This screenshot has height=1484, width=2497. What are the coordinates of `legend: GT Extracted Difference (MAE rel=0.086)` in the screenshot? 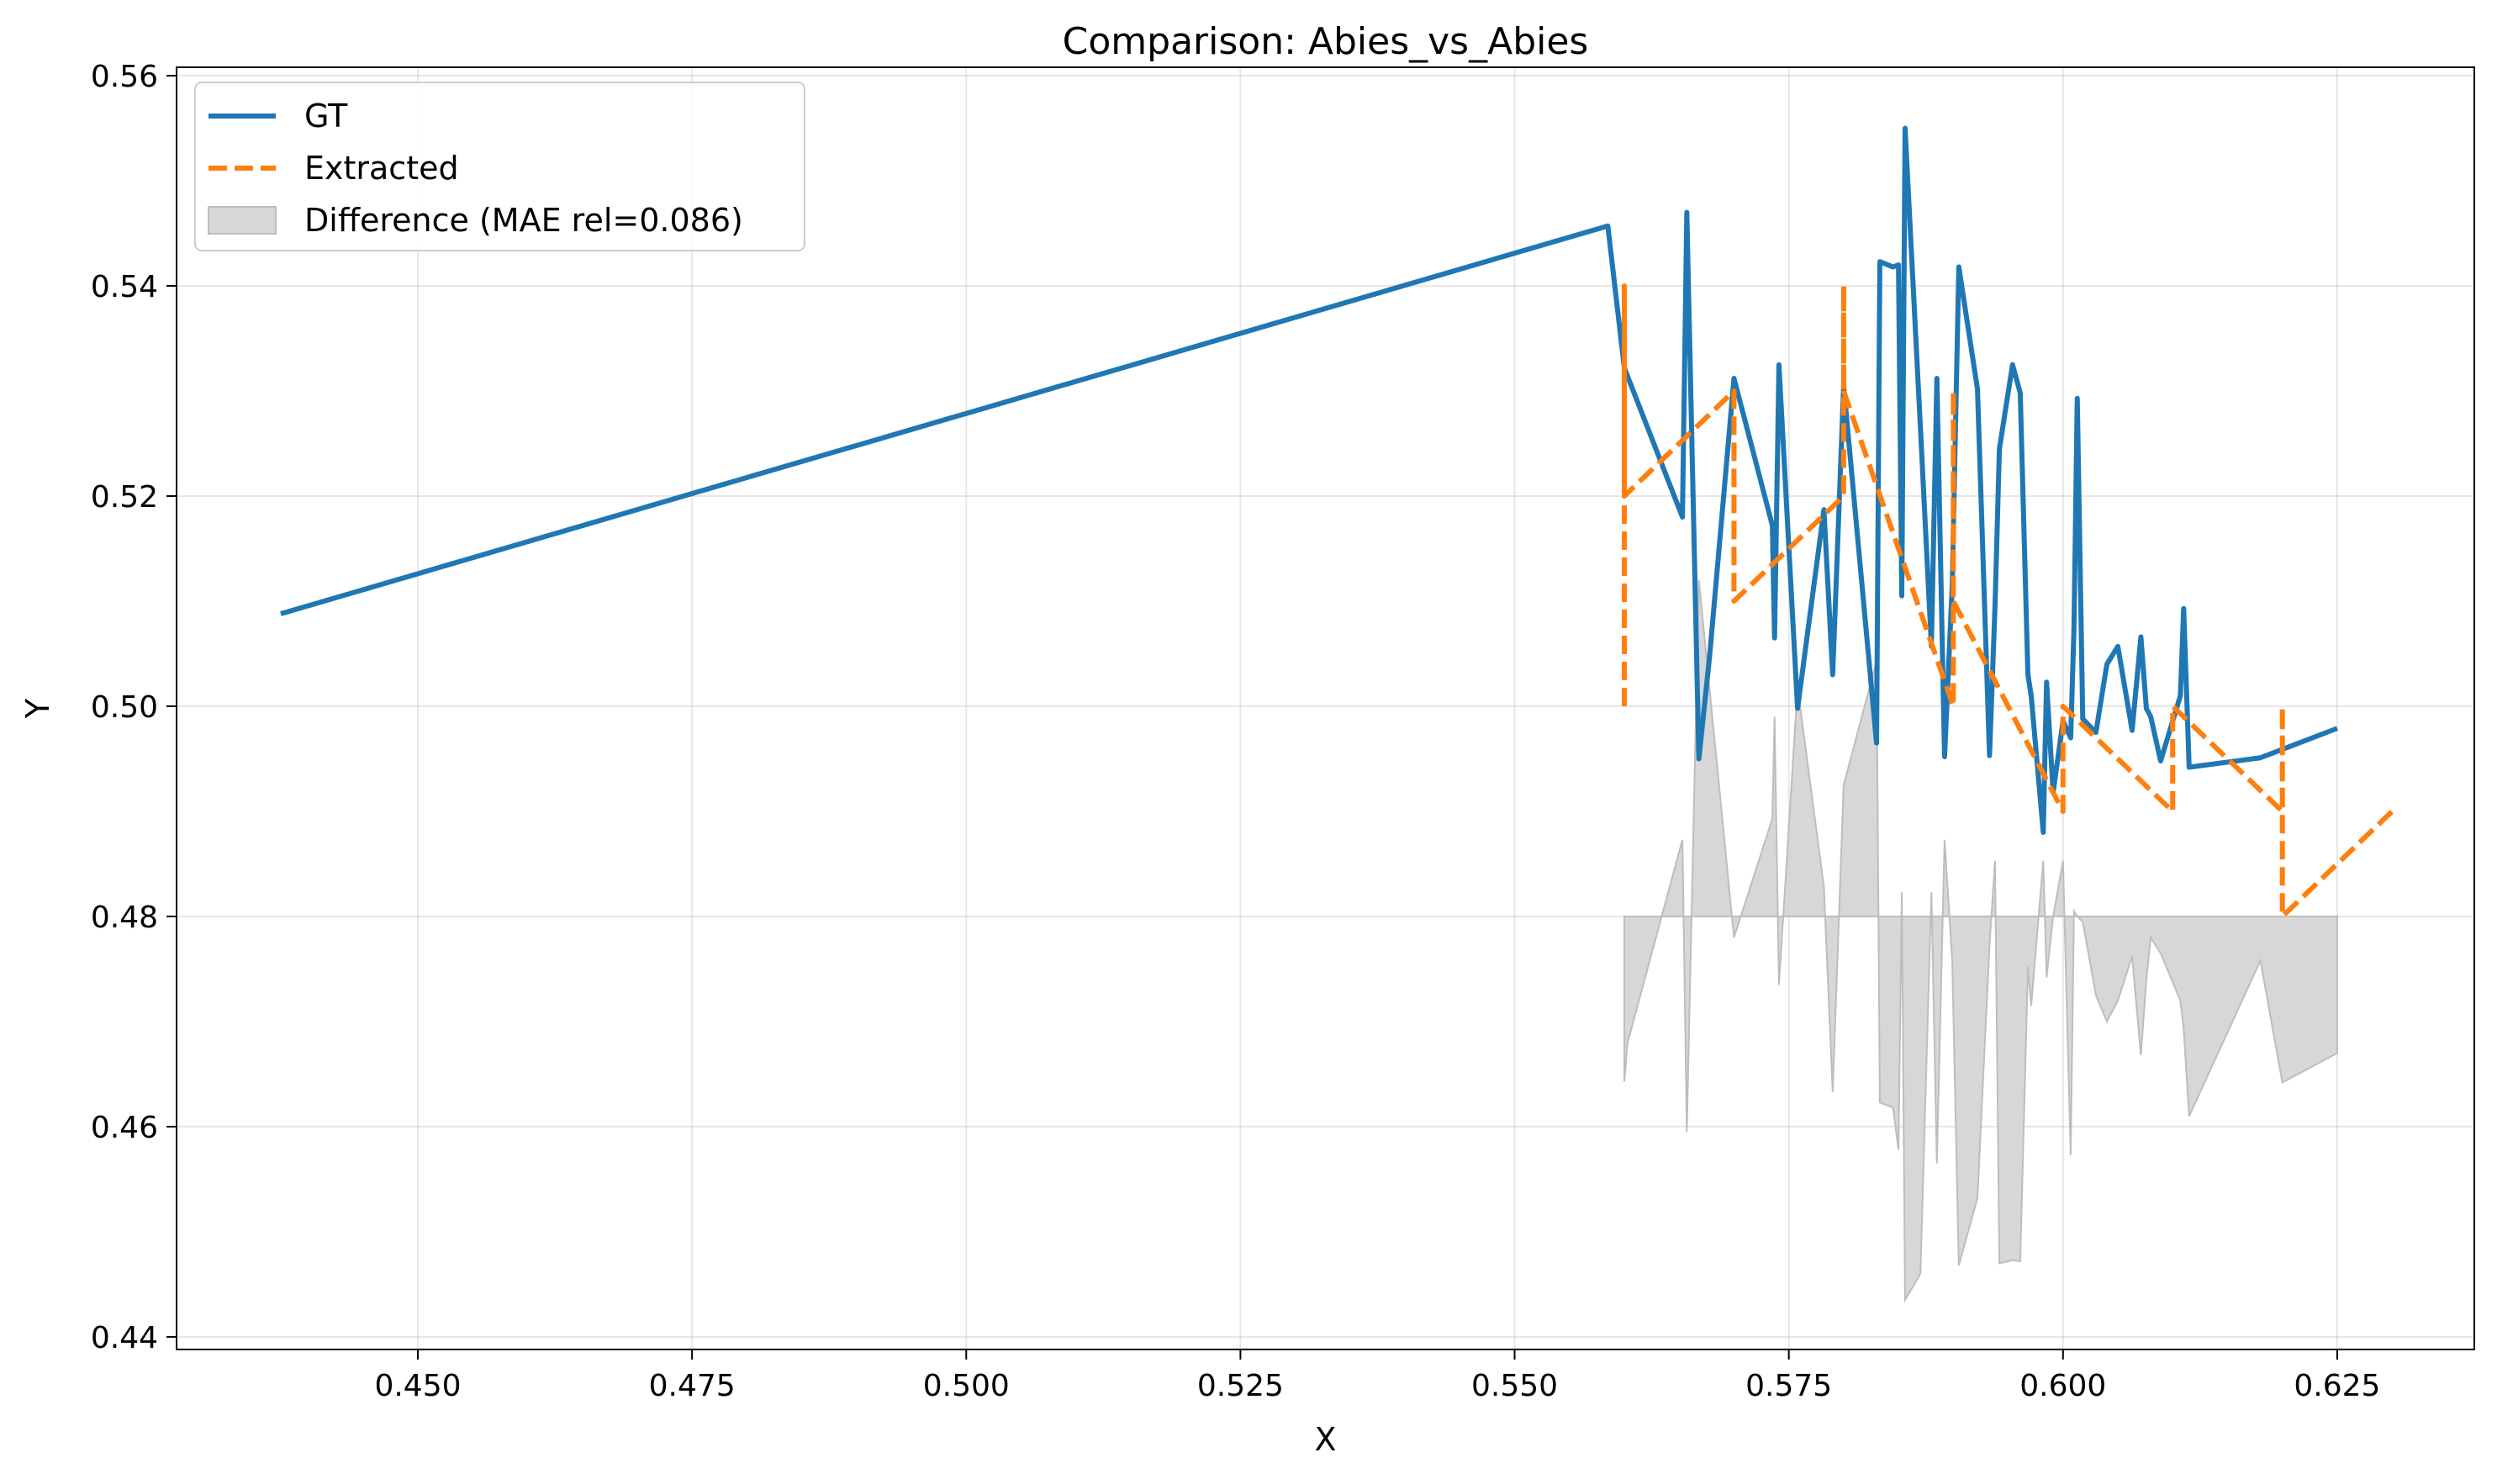 It's located at (499, 166).